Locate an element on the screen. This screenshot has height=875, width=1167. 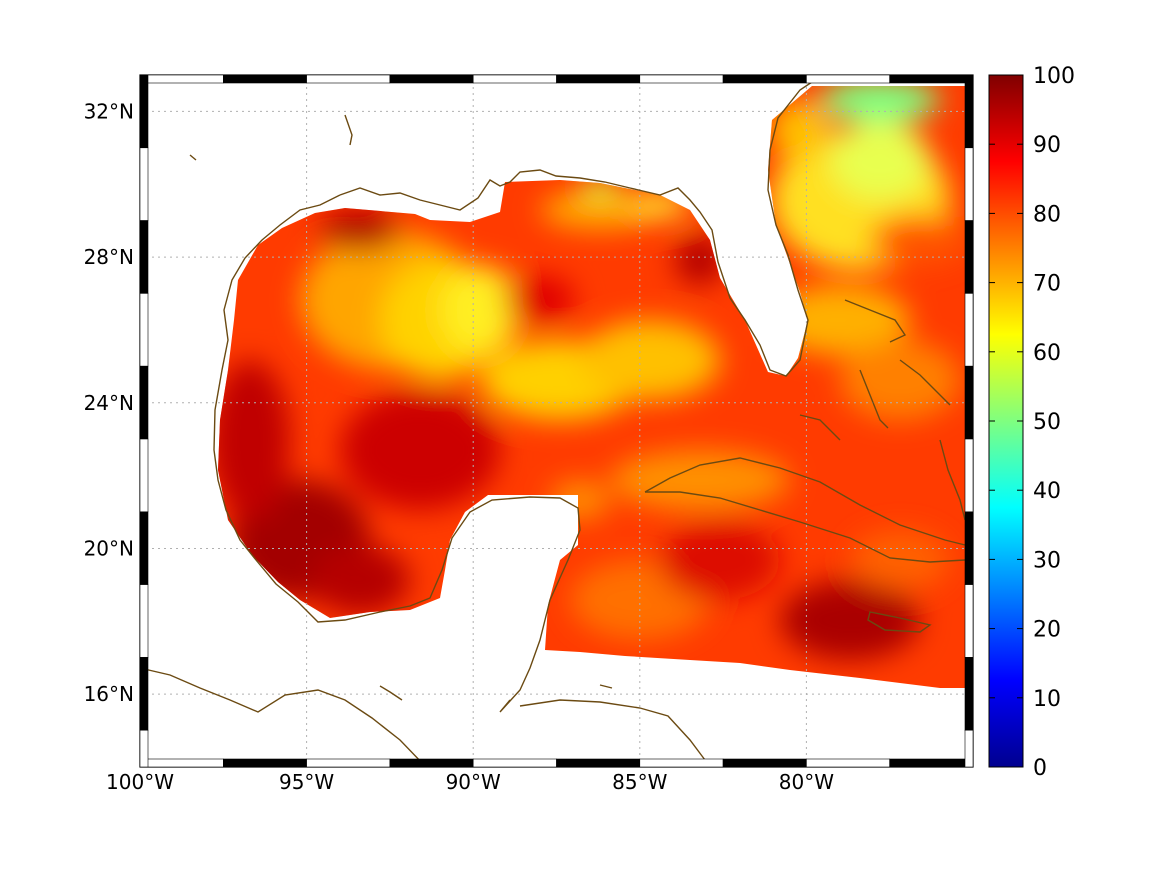
colorbar-tick-label: 80 is located at coordinates (1047, 214).